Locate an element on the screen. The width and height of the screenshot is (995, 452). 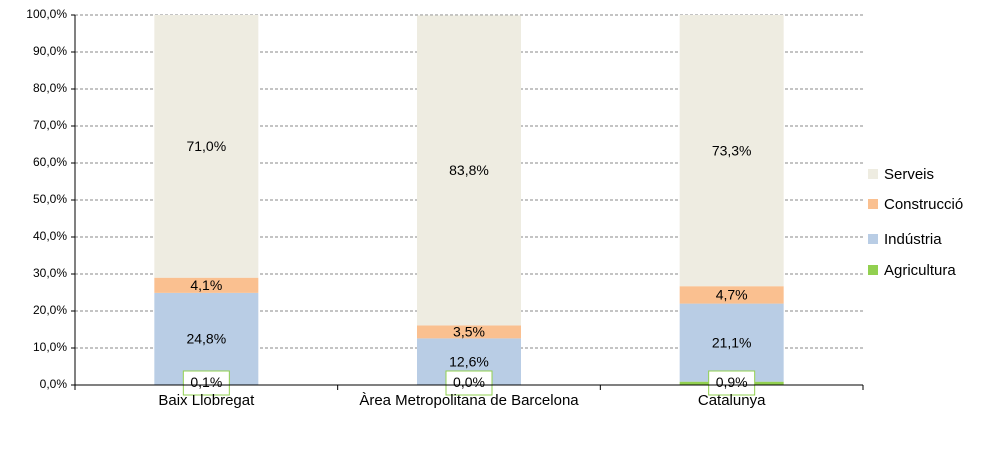
y-tick-label: 90,0% is located at coordinates (50, 51).